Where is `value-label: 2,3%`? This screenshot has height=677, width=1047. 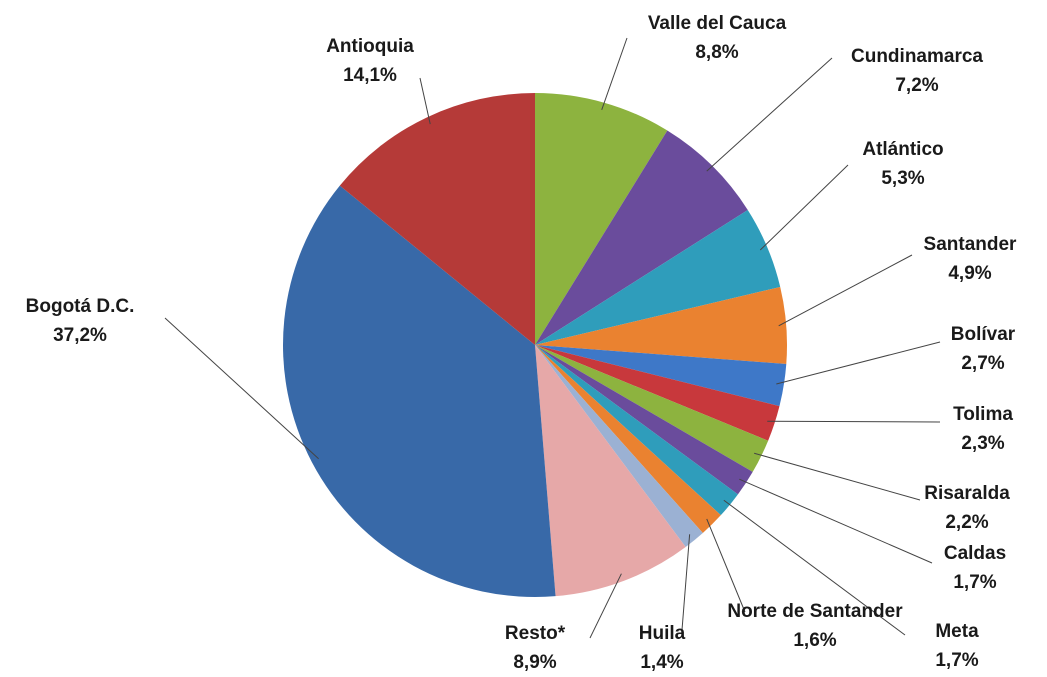 value-label: 2,3% is located at coordinates (982, 443).